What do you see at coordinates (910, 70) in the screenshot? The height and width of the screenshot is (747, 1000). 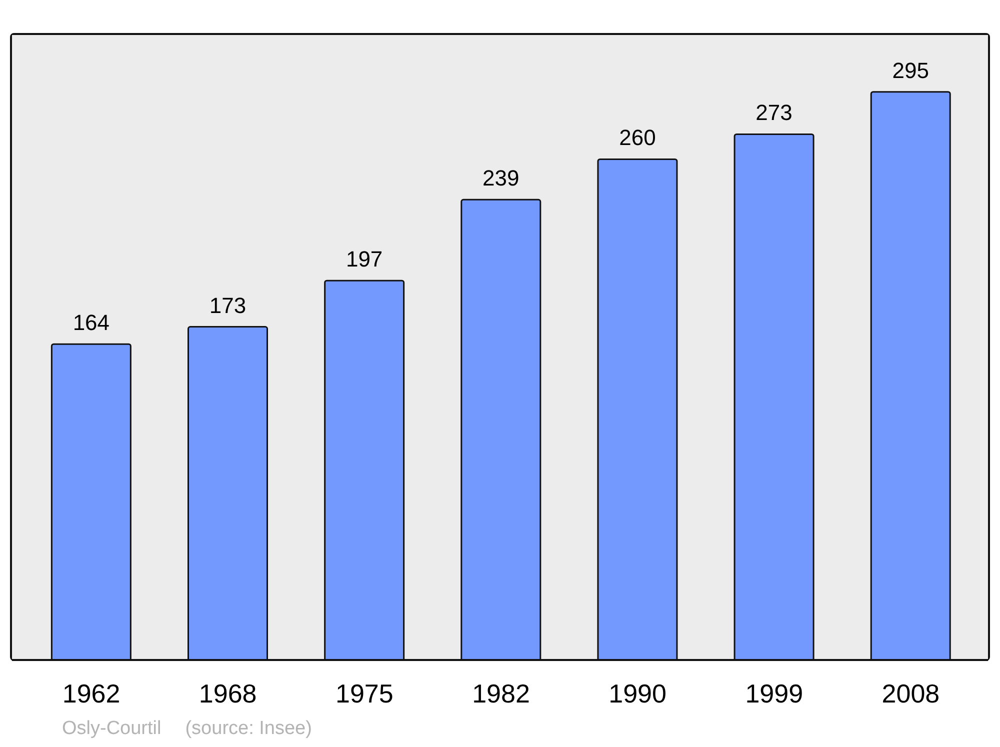 I see `data-label: 295` at bounding box center [910, 70].